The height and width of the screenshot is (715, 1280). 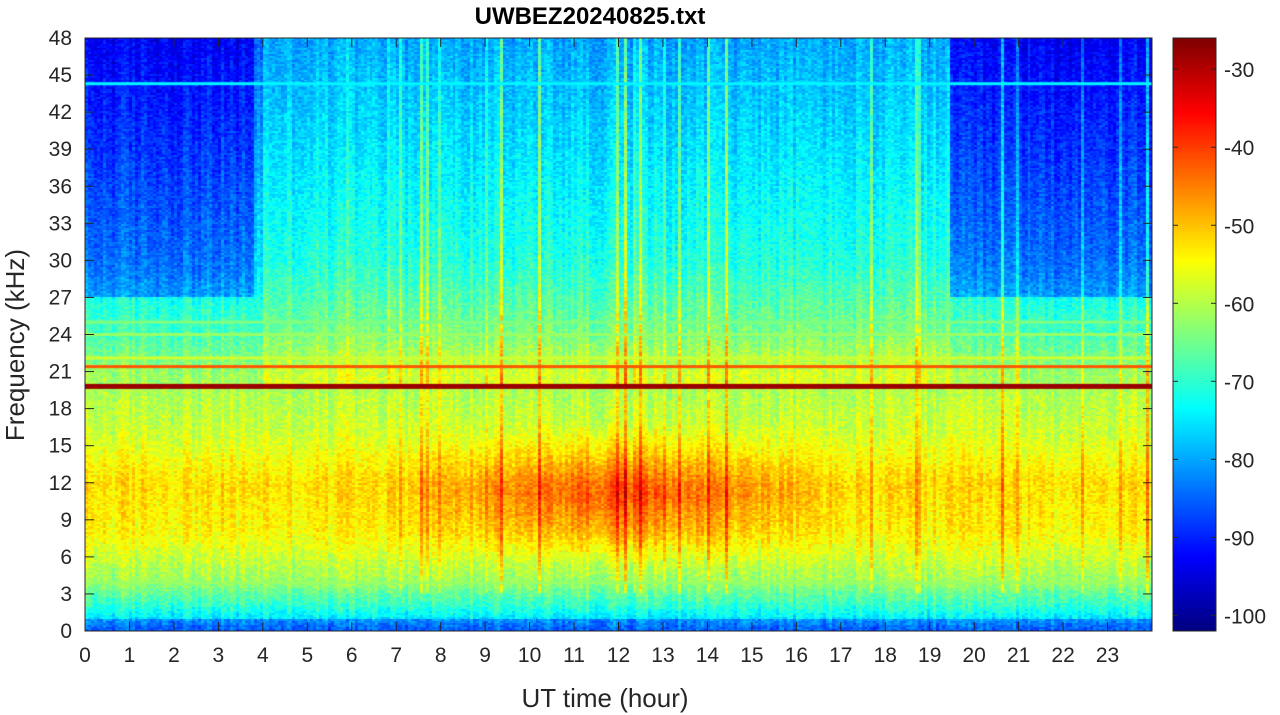 What do you see at coordinates (1239, 382) in the screenshot?
I see `colorbar-tick-label: -70` at bounding box center [1239, 382].